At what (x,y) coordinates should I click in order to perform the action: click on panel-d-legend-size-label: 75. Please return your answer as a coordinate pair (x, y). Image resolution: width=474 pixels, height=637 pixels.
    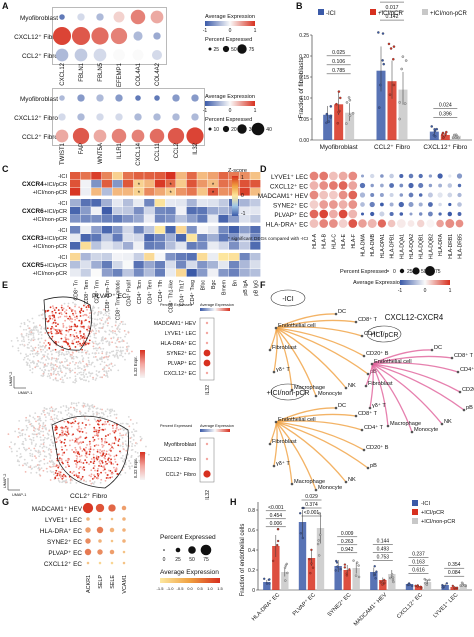
    Looking at the image, I should click on (438, 272).